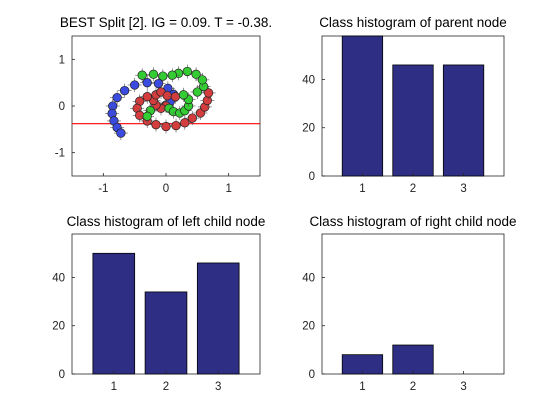 The height and width of the screenshot is (420, 560). Describe the element at coordinates (103, 189) in the screenshot. I see `x-tick-label: -1` at that location.